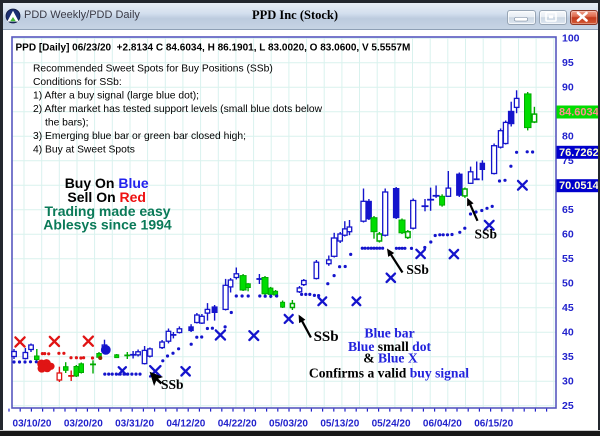  What do you see at coordinates (107, 183) in the screenshot?
I see `svg-text: Buy On Blue` at bounding box center [107, 183].